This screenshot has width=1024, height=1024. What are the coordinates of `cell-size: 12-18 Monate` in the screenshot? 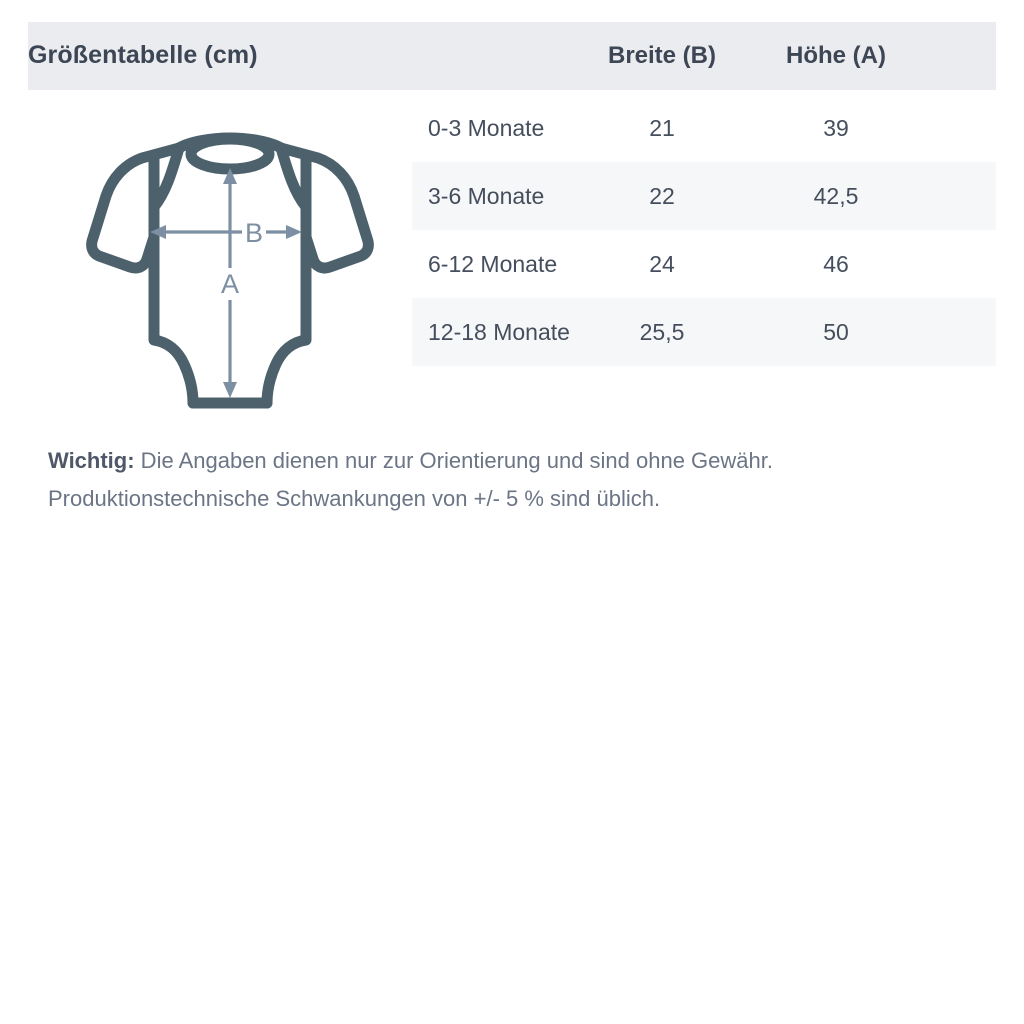 It's located at (499, 332).